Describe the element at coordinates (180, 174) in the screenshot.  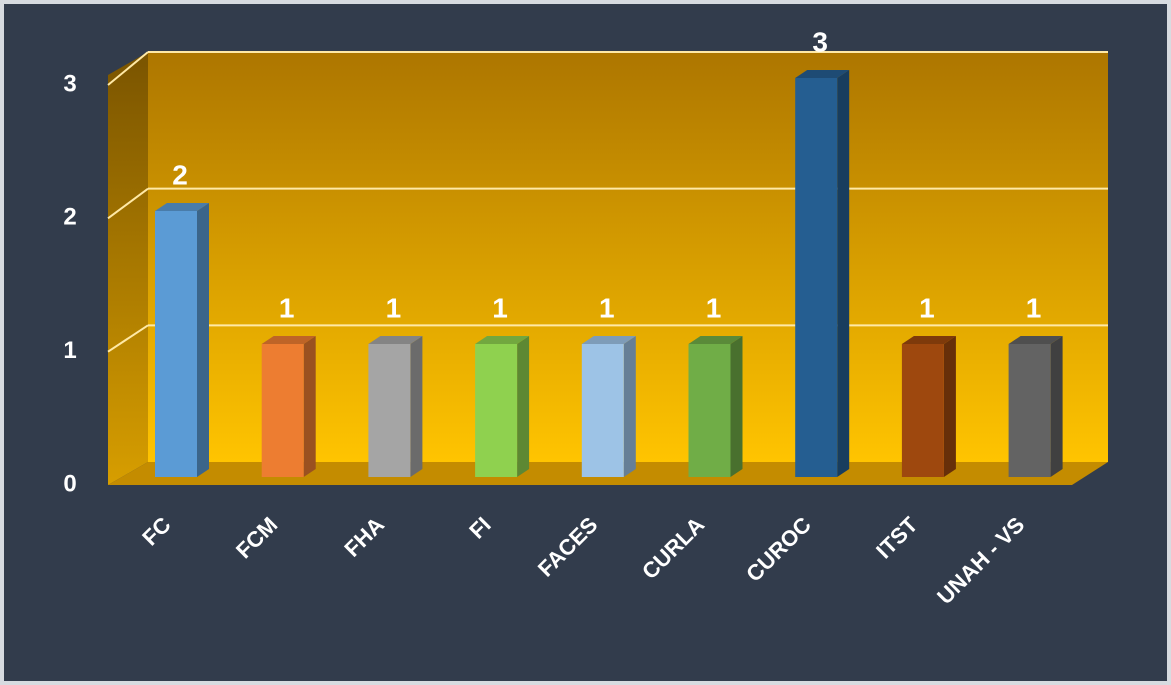
I see `data-label: 2` at that location.